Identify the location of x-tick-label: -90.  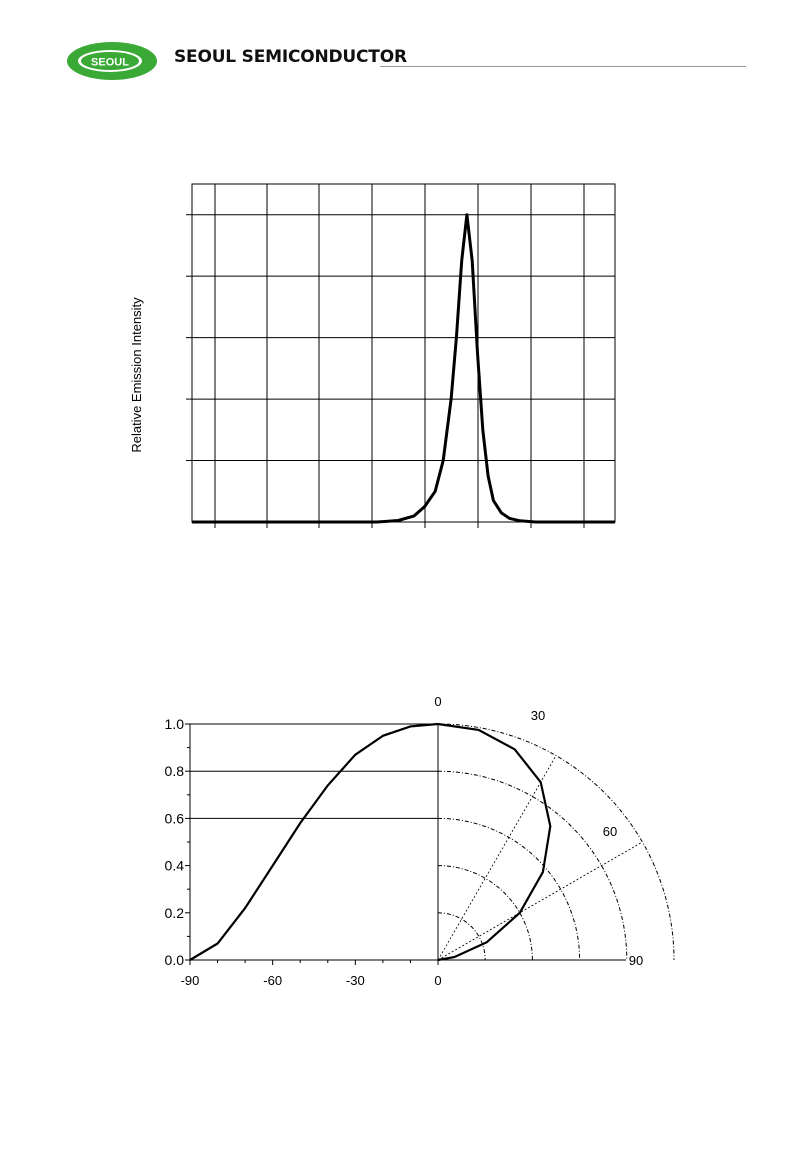
(190, 980).